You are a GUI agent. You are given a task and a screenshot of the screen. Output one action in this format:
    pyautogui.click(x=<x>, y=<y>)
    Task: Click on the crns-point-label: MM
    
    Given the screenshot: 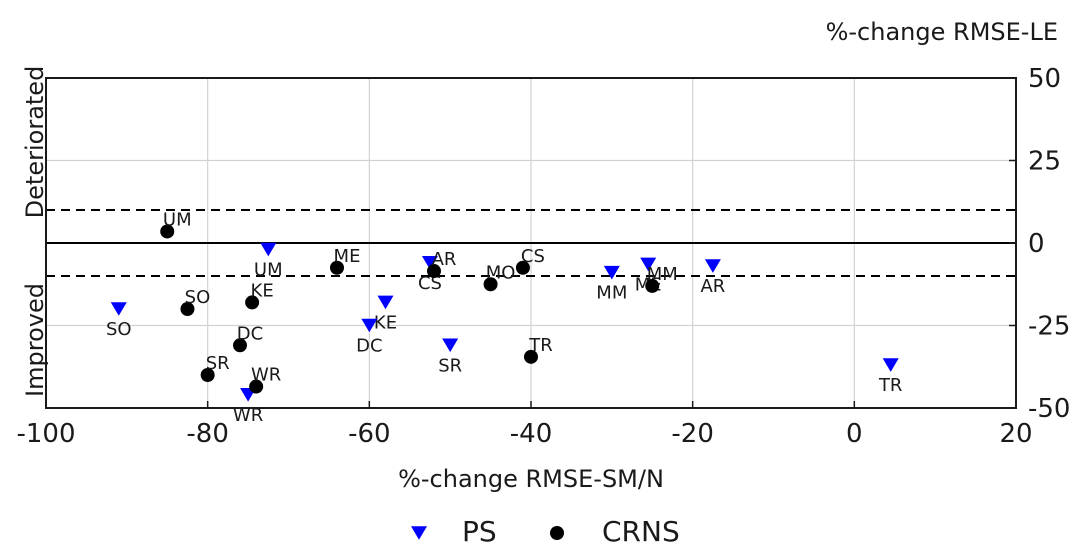 What is the action you would take?
    pyautogui.click(x=662, y=274)
    